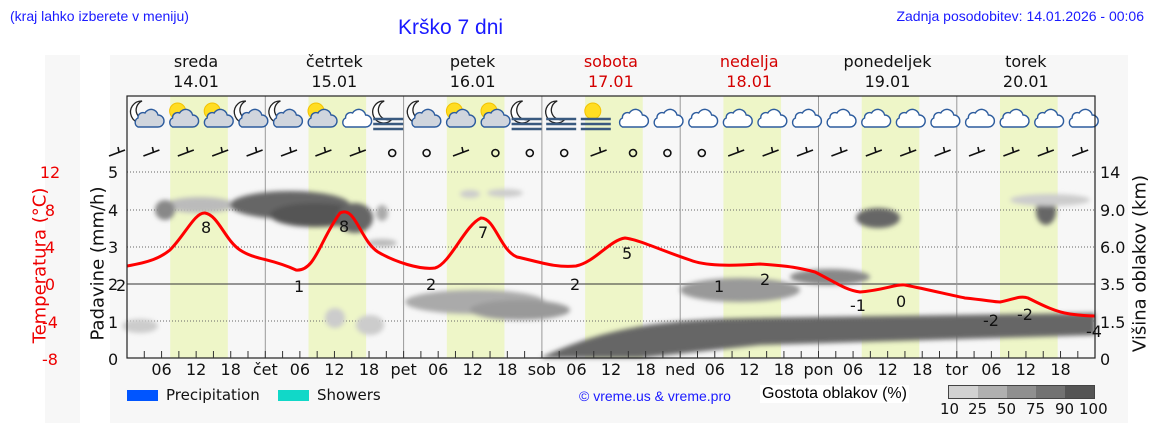 This screenshot has height=443, width=1152. What do you see at coordinates (213, 395) in the screenshot?
I see `legend-precipitation-label: Precipitation` at bounding box center [213, 395].